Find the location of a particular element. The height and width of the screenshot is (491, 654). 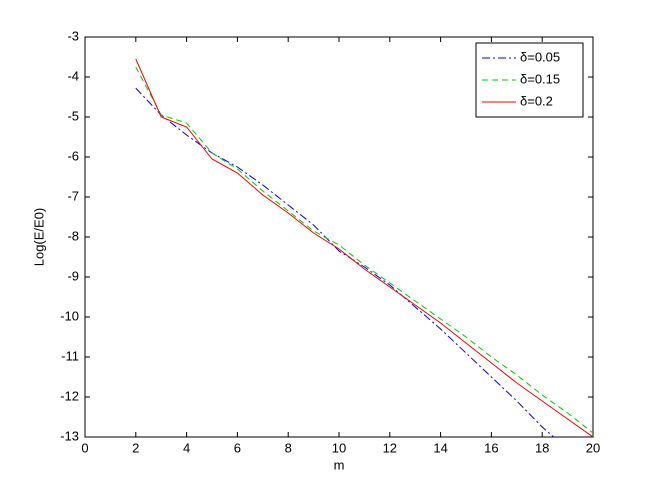

y-tick-label: -13 is located at coordinates (69, 435).